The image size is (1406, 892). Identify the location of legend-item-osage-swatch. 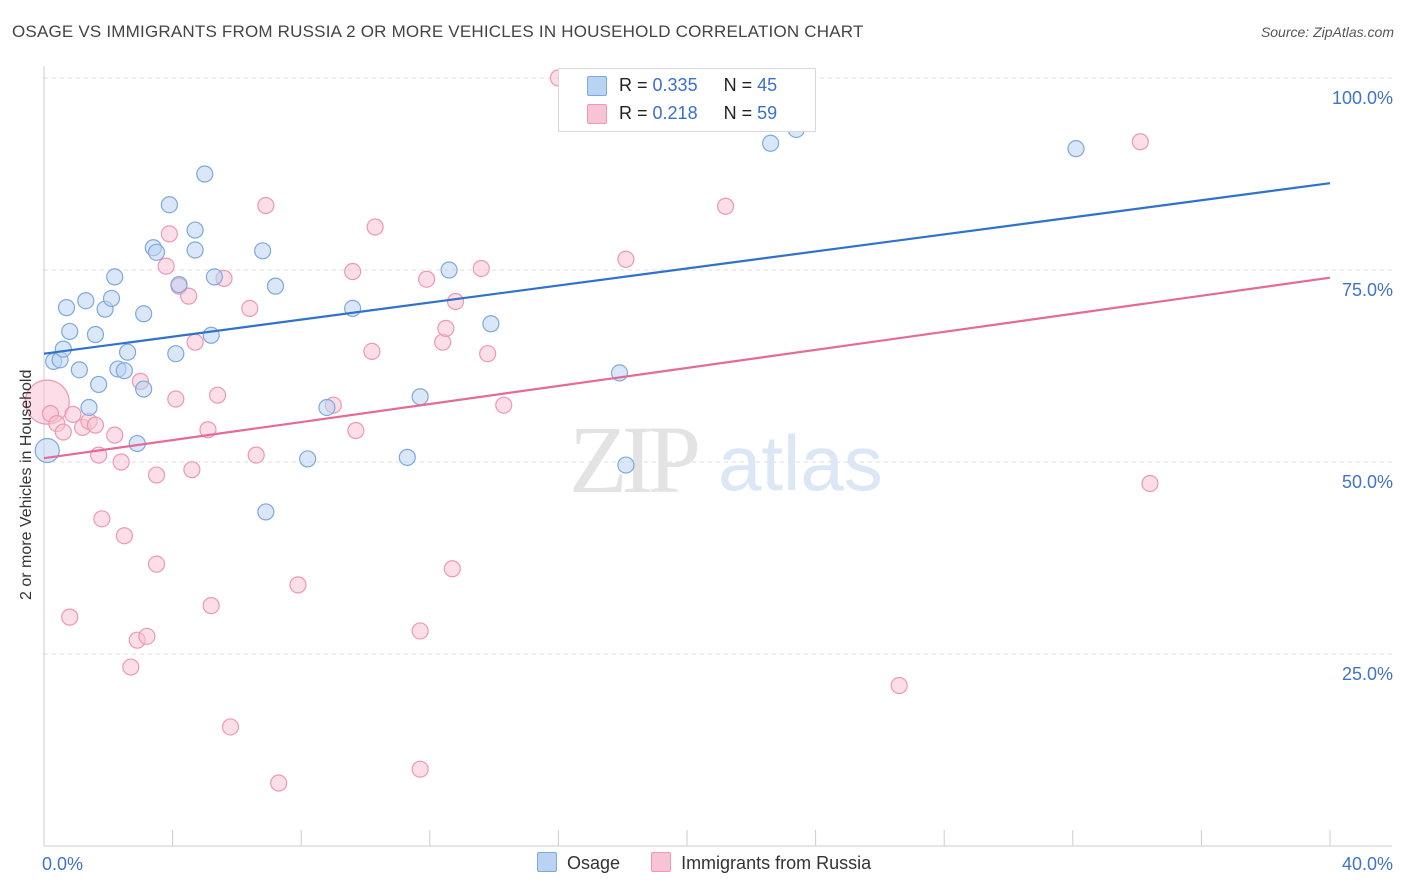
(547, 862).